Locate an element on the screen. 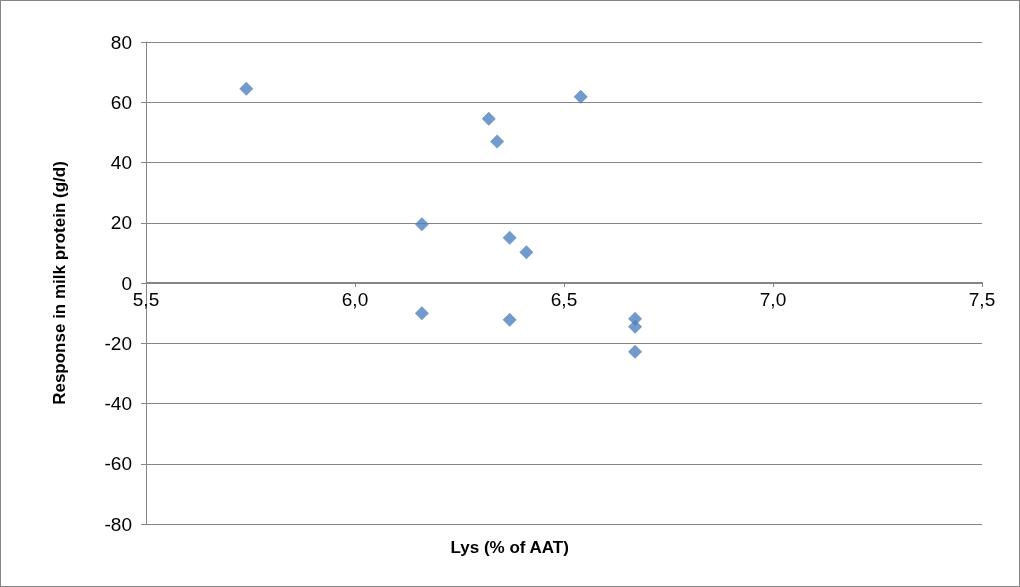  y-tick-label: 20 is located at coordinates (121, 223).